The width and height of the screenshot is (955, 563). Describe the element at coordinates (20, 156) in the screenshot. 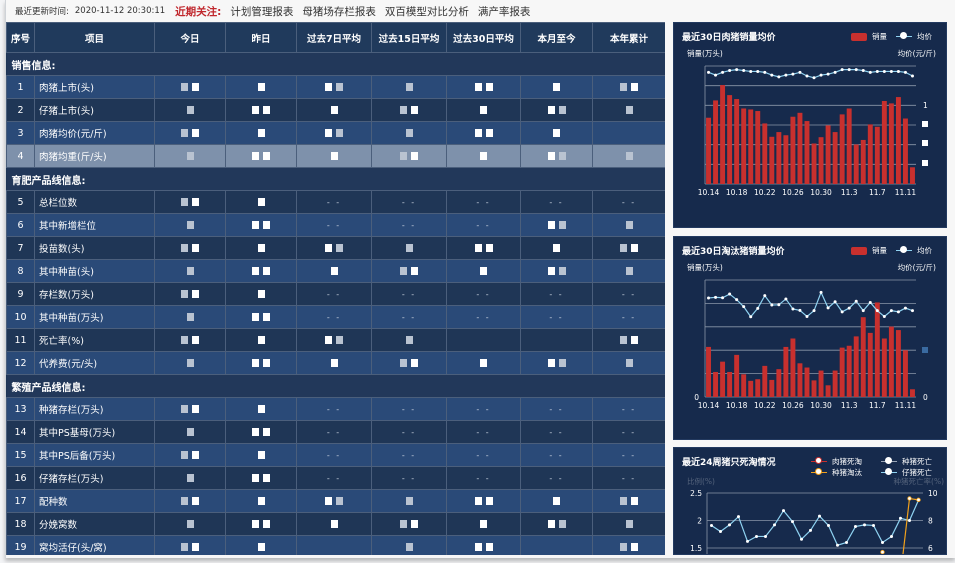

I see `row-number: 4` at that location.